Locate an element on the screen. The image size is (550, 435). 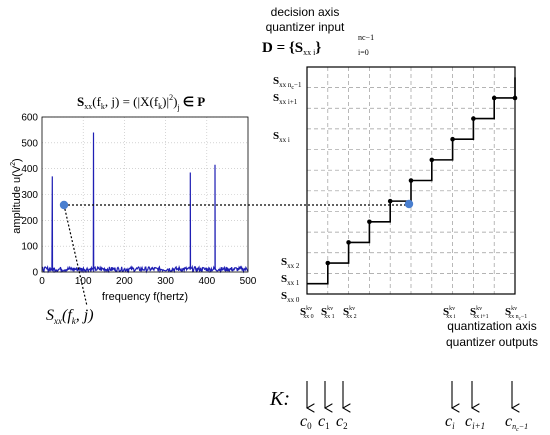
codeword-i: ci is located at coordinates (450, 422).